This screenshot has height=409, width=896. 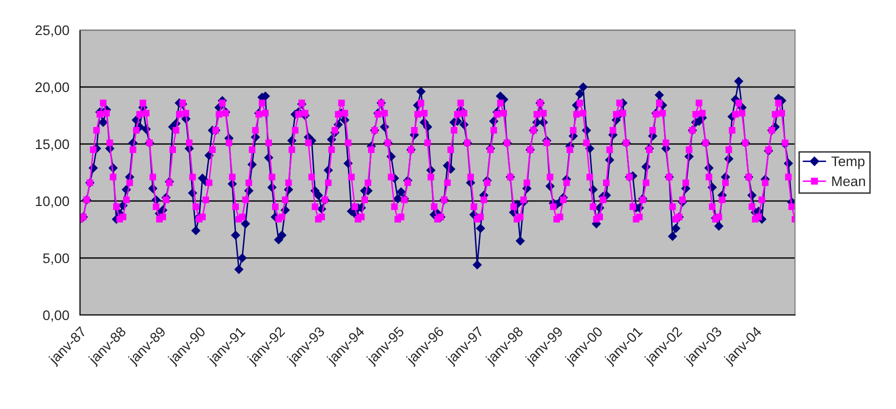 What do you see at coordinates (53, 145) in the screenshot?
I see `y-tick-label: 15,00` at bounding box center [53, 145].